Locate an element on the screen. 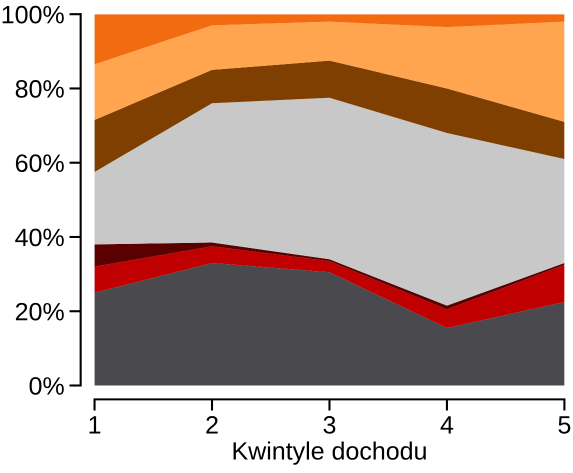  y-tick-label: 60% is located at coordinates (40, 163).